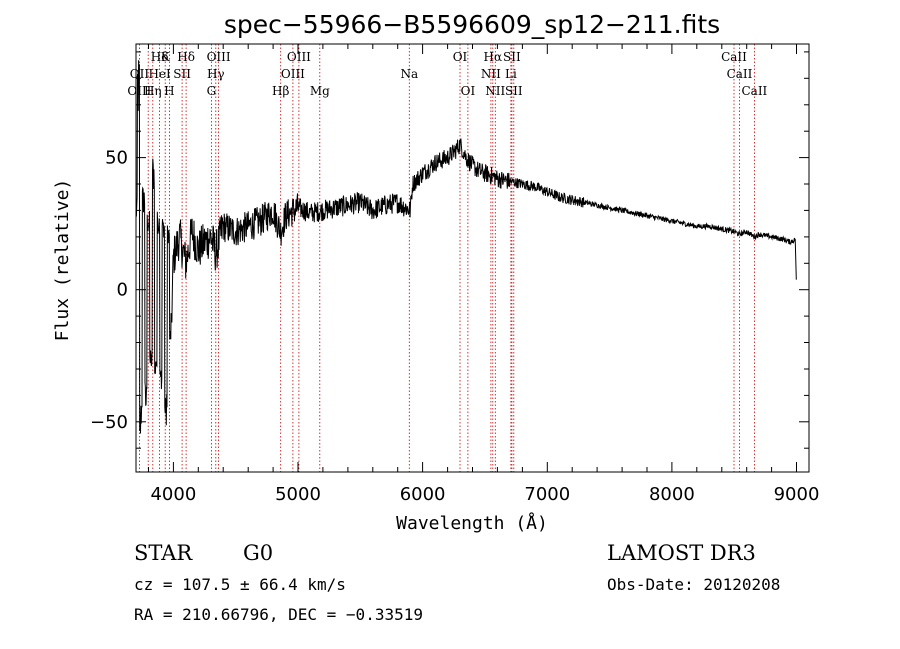  I want to click on y-tick-label: −50, so click(109, 422).